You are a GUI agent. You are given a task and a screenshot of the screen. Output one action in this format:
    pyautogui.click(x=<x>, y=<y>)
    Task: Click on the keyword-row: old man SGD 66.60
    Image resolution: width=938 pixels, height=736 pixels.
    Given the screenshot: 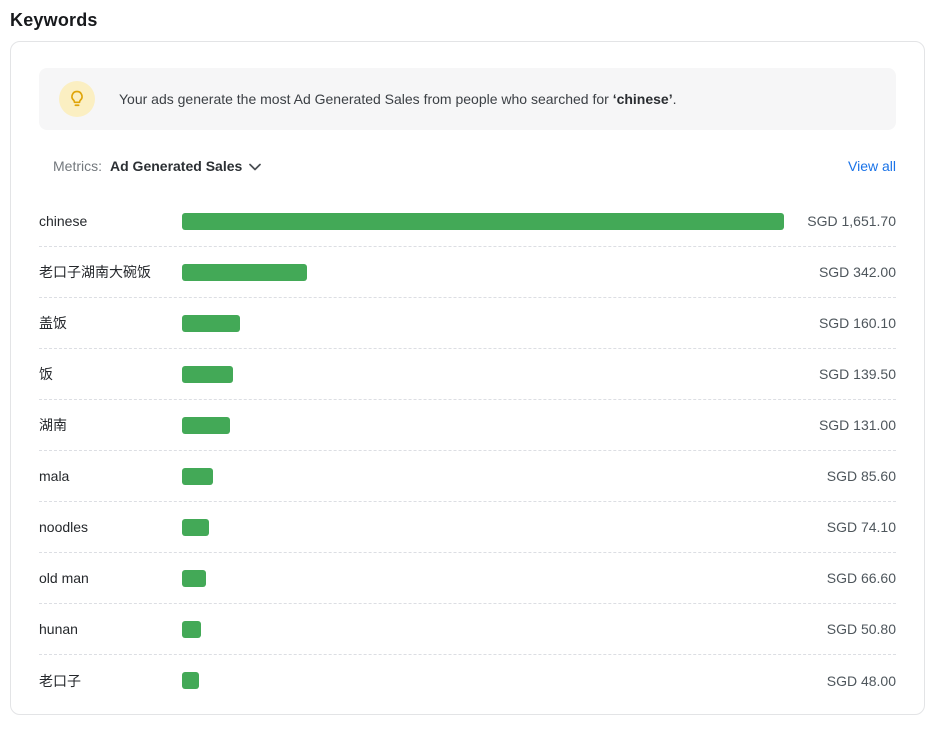 What is the action you would take?
    pyautogui.click(x=467, y=578)
    